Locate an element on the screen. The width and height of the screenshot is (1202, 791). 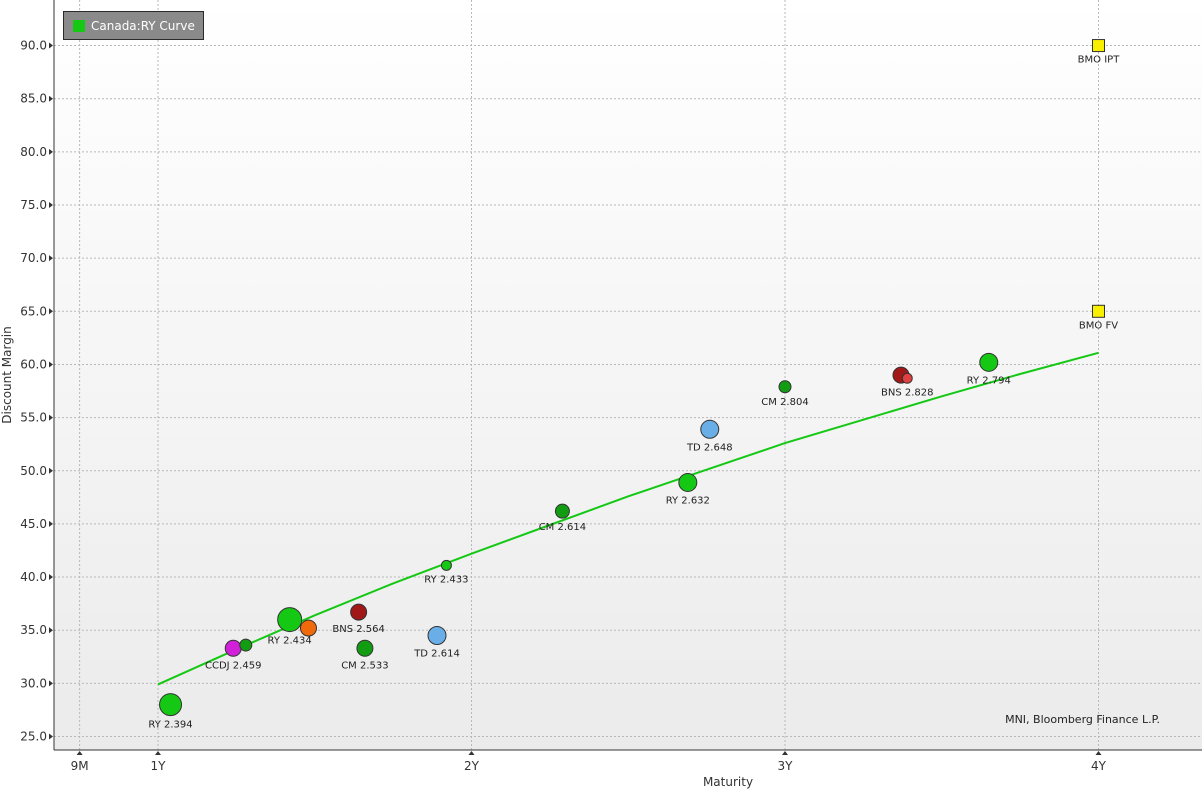
y-tick-label: 65.0 is located at coordinates (33, 311).